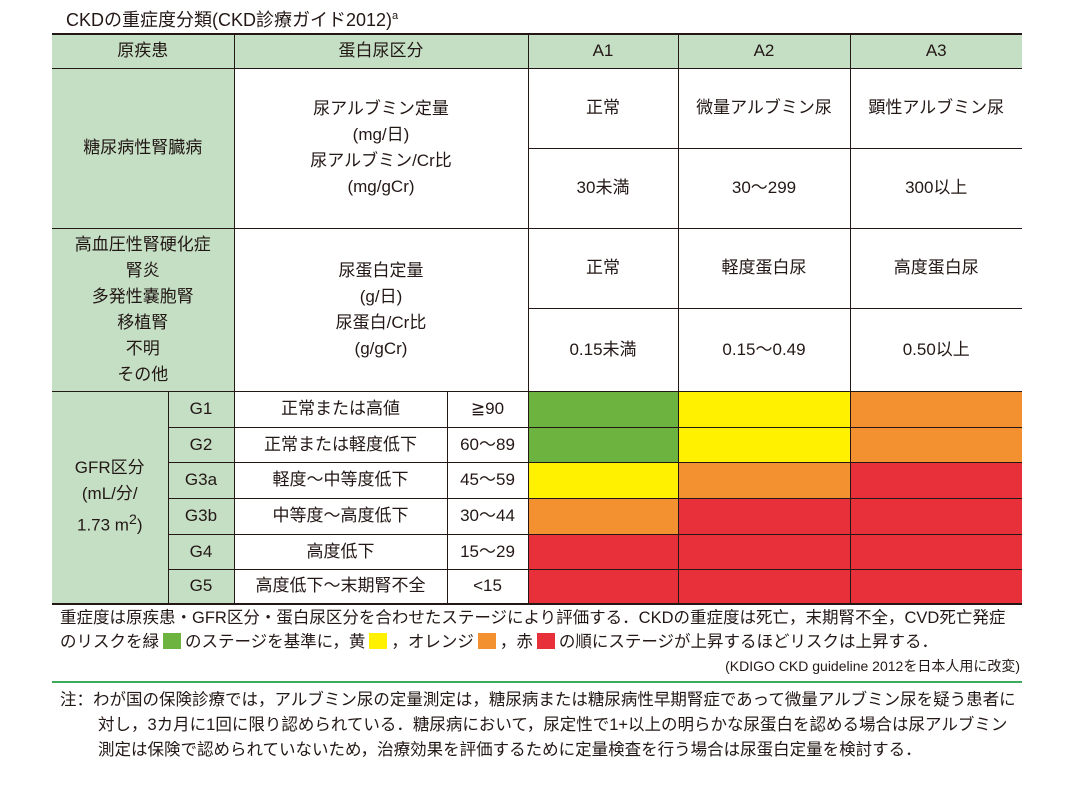  Describe the element at coordinates (142, 244) in the screenshot. I see `disease-line: 高血圧性腎硬化症` at that location.